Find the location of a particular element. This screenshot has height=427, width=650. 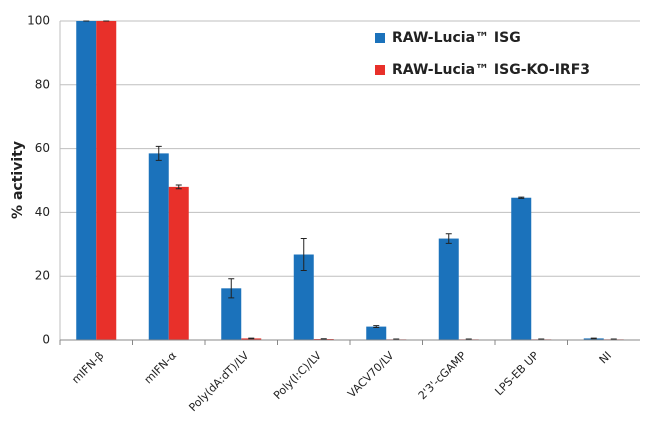

x-tick-label: Poly(I:C)/LV is located at coordinates (297, 375).